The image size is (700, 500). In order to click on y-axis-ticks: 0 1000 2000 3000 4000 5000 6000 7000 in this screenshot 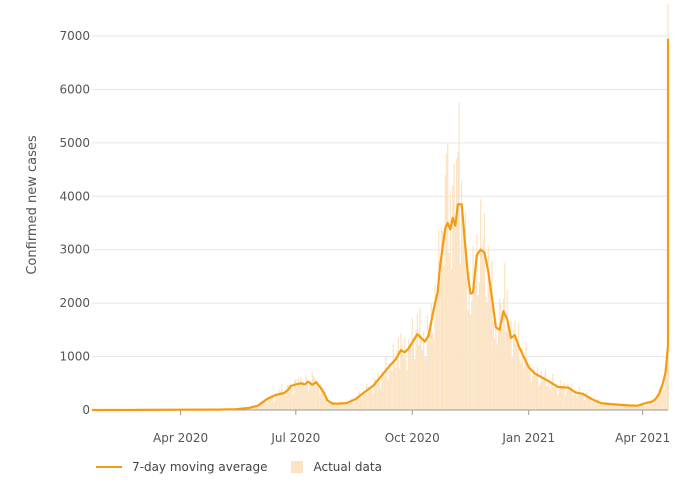, I will do `click(74, 223)`.